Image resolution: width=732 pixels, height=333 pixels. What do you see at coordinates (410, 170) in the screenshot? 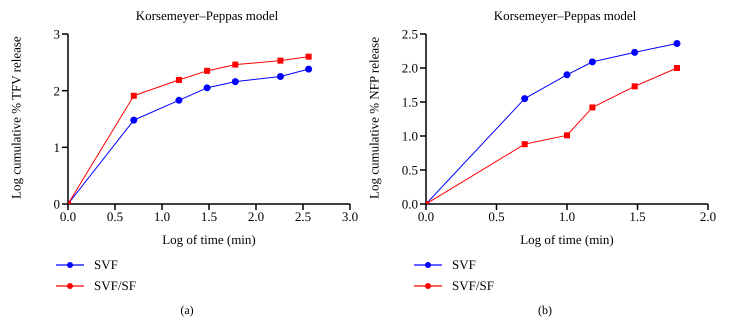
I see `y-tick-label: 0.5` at bounding box center [410, 170].